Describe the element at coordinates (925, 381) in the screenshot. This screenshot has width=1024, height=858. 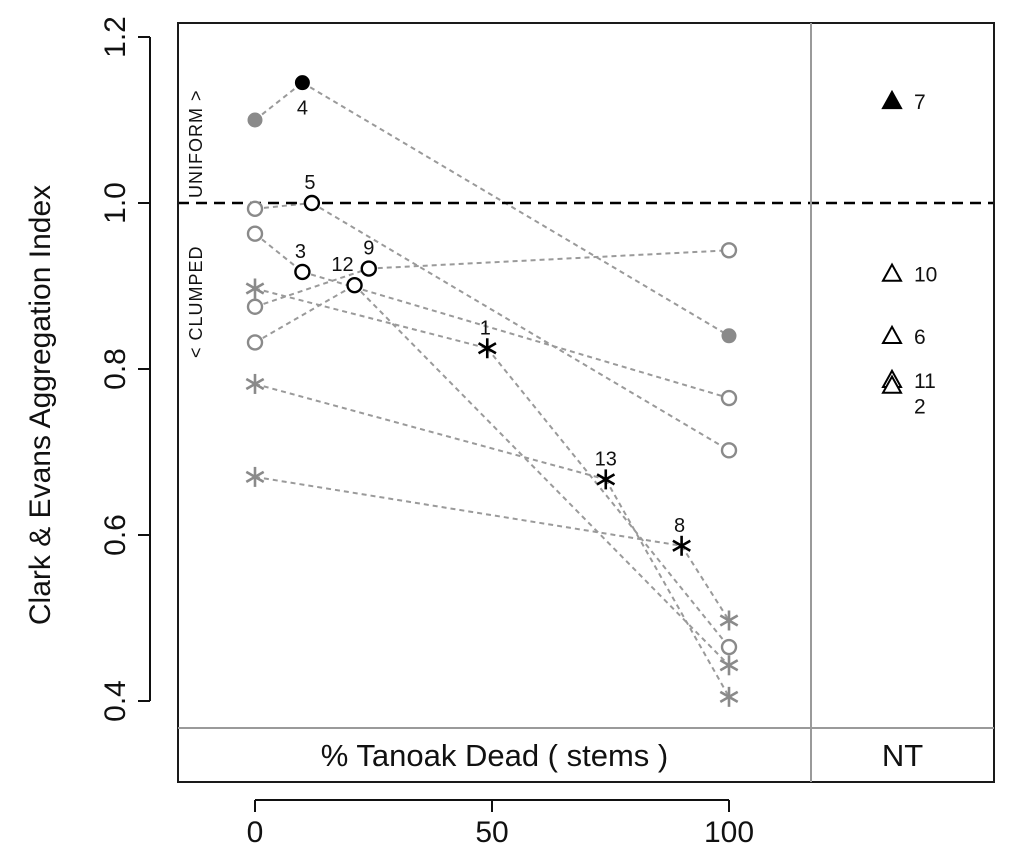
I see `nt-label-11: 11` at that location.